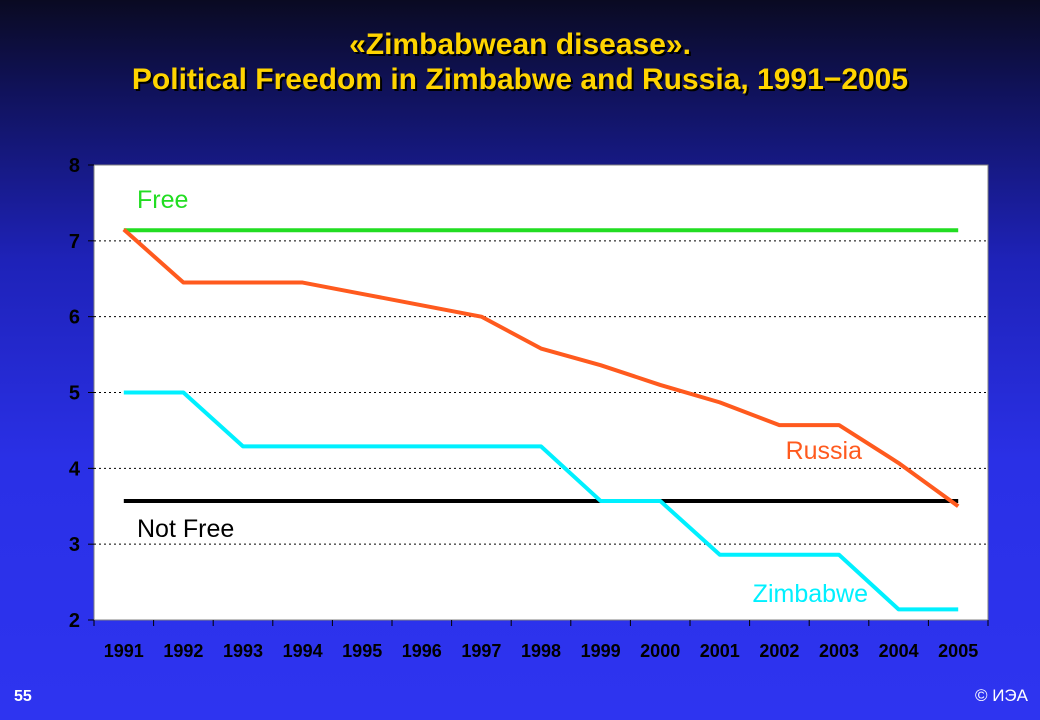  Describe the element at coordinates (362, 651) in the screenshot. I see `x-tick-label-1995: 1995` at that location.